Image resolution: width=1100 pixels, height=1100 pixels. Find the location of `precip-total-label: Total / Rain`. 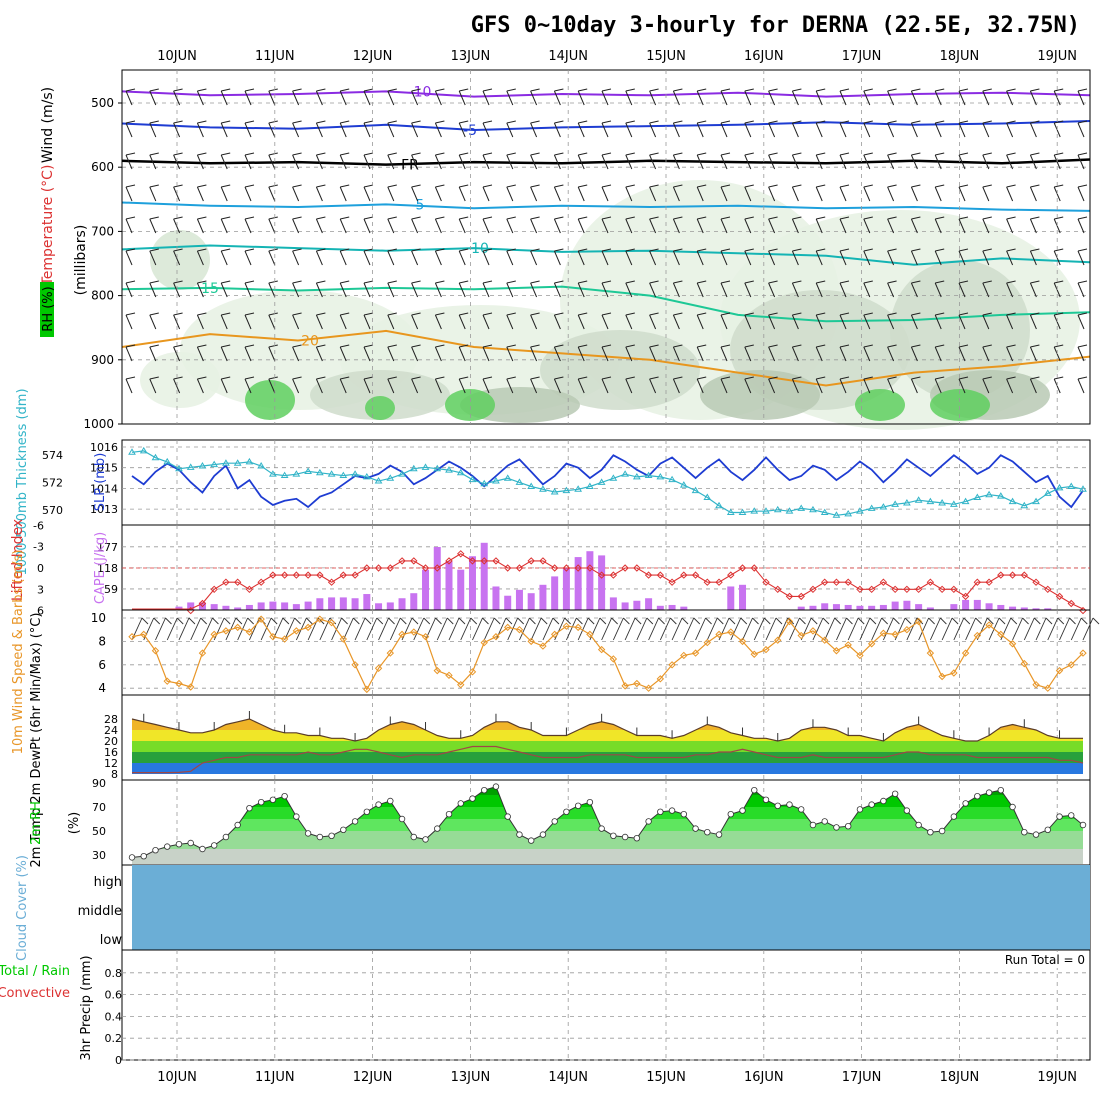

precip-total-label: Total / Rain is located at coordinates (35, 971).